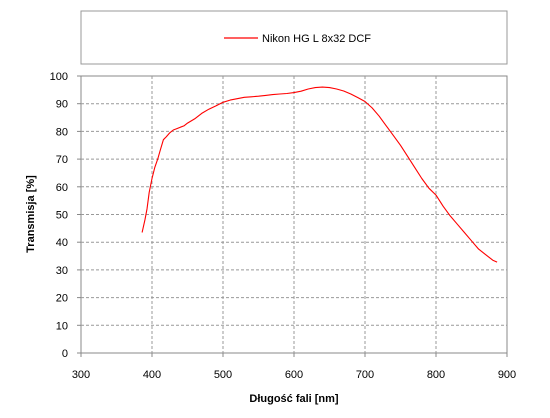 Image resolution: width=550 pixels, height=418 pixels. I want to click on y-tick-label: 70, so click(62, 160).